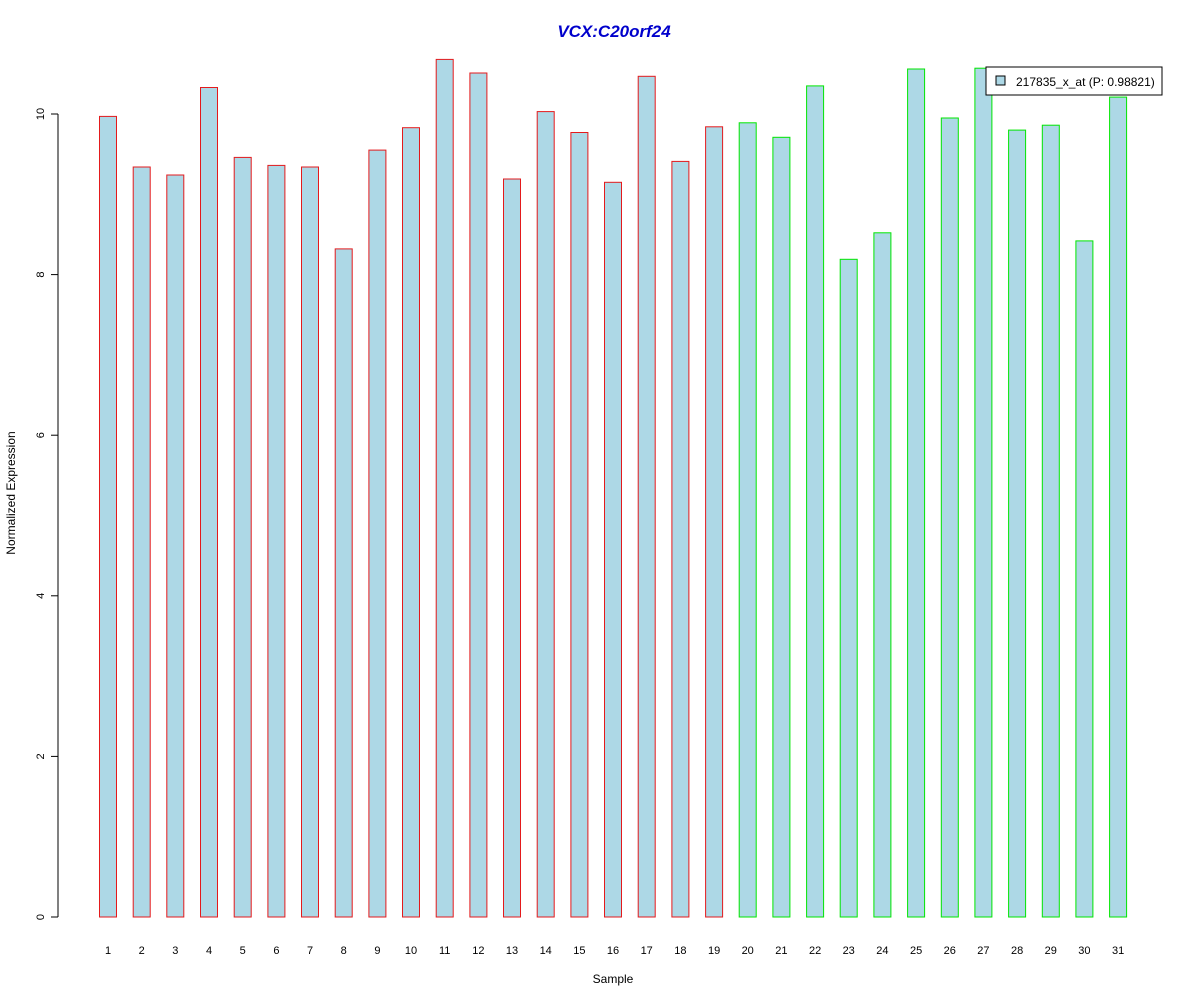  I want to click on chart-title: VCX:C20orf24, so click(614, 31).